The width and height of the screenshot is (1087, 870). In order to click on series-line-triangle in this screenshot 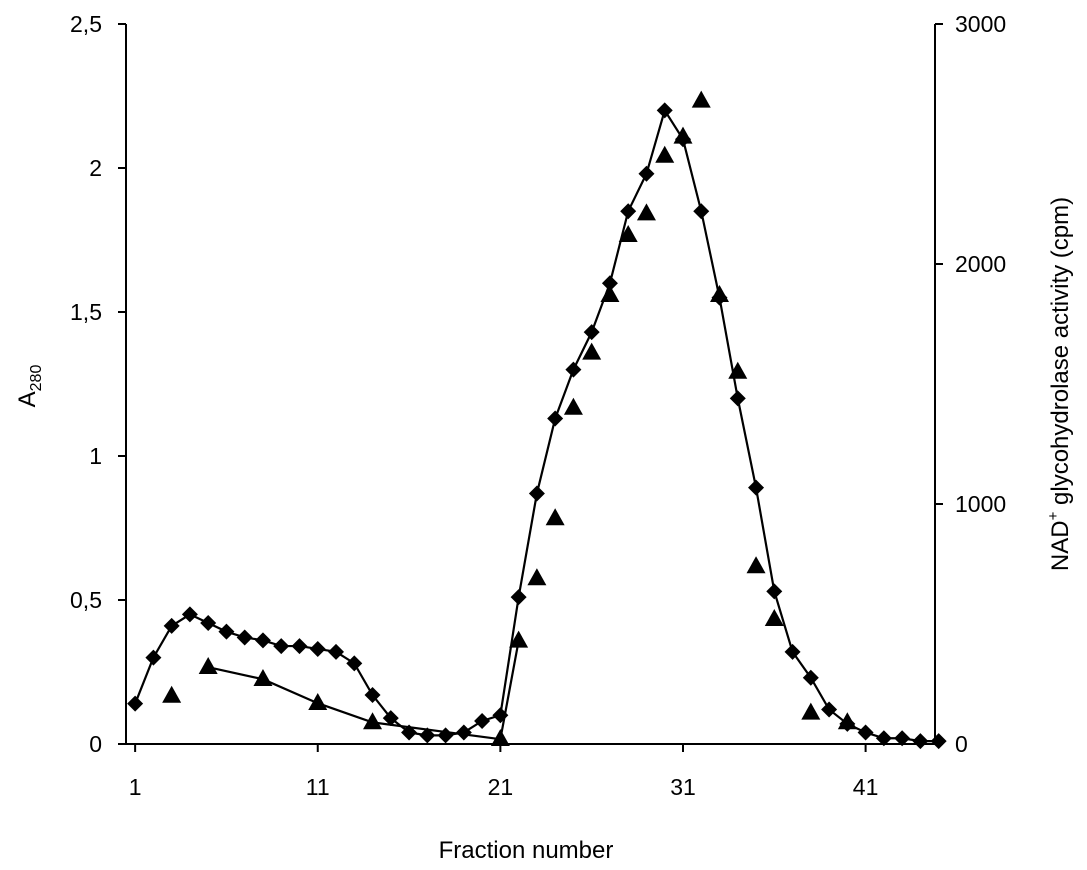, I will do `click(363, 690)`.